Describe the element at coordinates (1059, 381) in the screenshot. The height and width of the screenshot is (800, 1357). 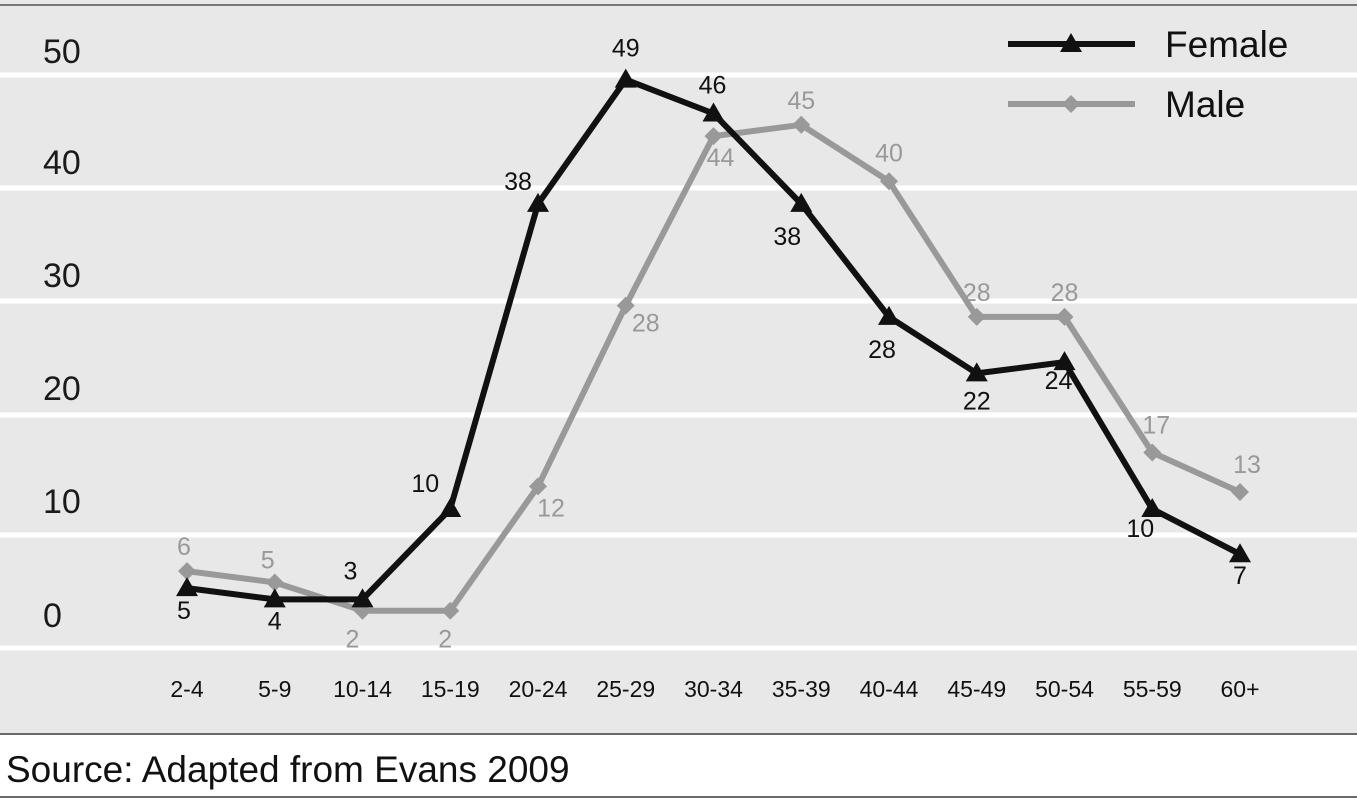
I see `data-label: 24` at that location.